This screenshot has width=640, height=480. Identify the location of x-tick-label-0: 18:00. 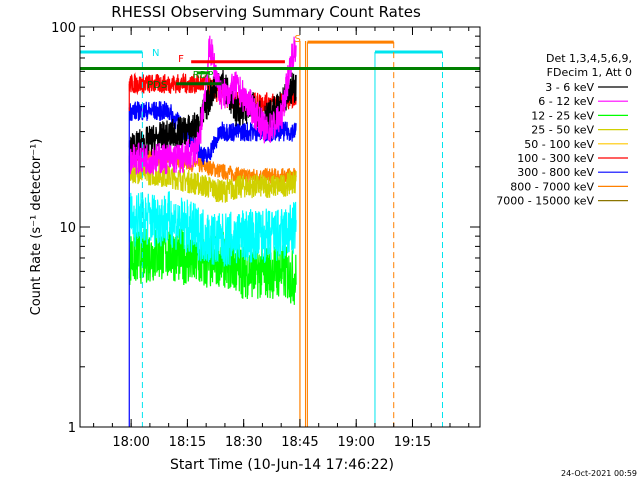
(130, 442).